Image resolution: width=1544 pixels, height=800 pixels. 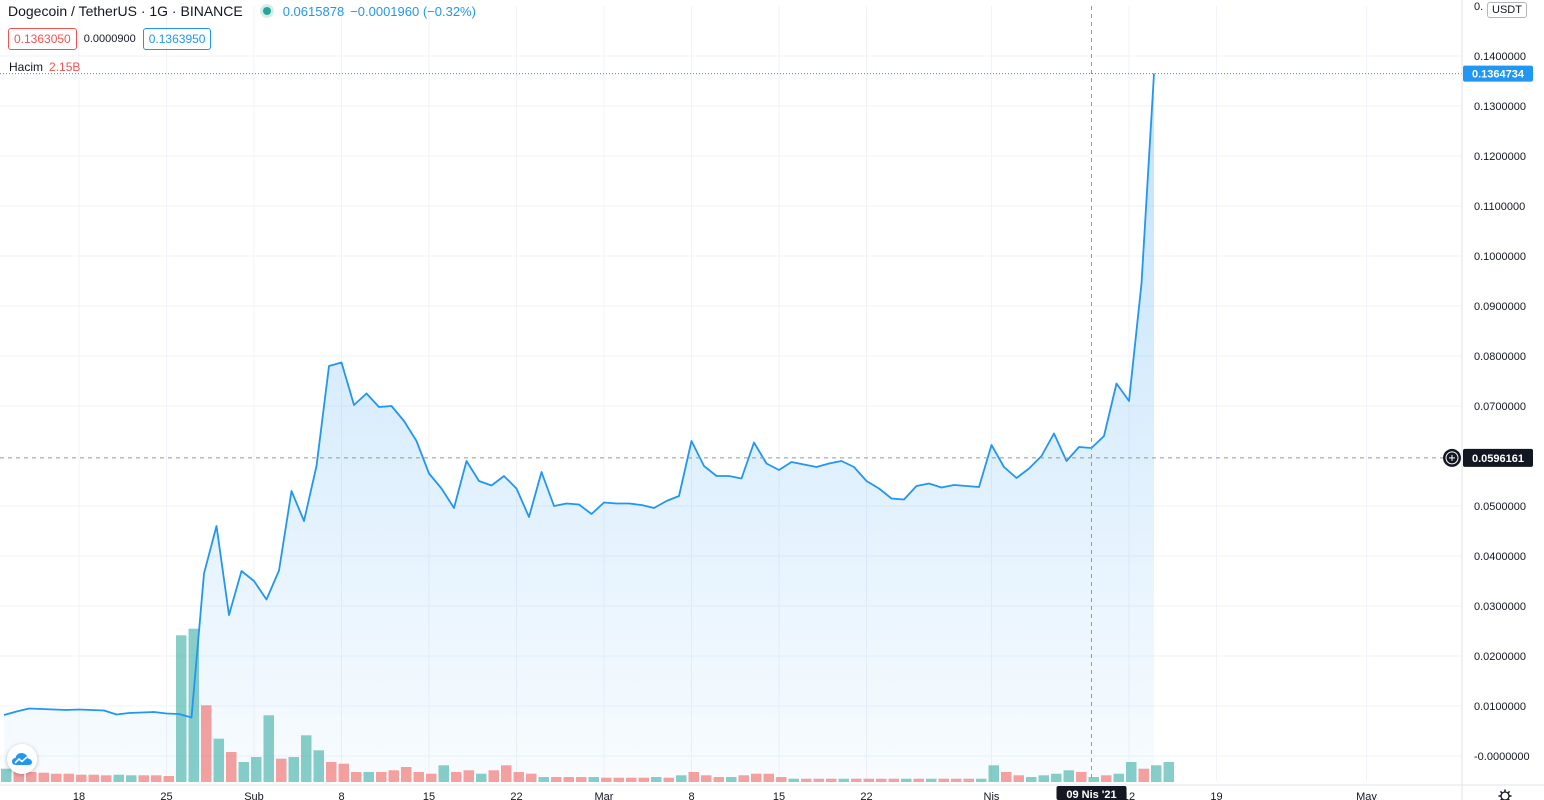 What do you see at coordinates (1216, 795) in the screenshot?
I see `x-tick-label: 19` at bounding box center [1216, 795].